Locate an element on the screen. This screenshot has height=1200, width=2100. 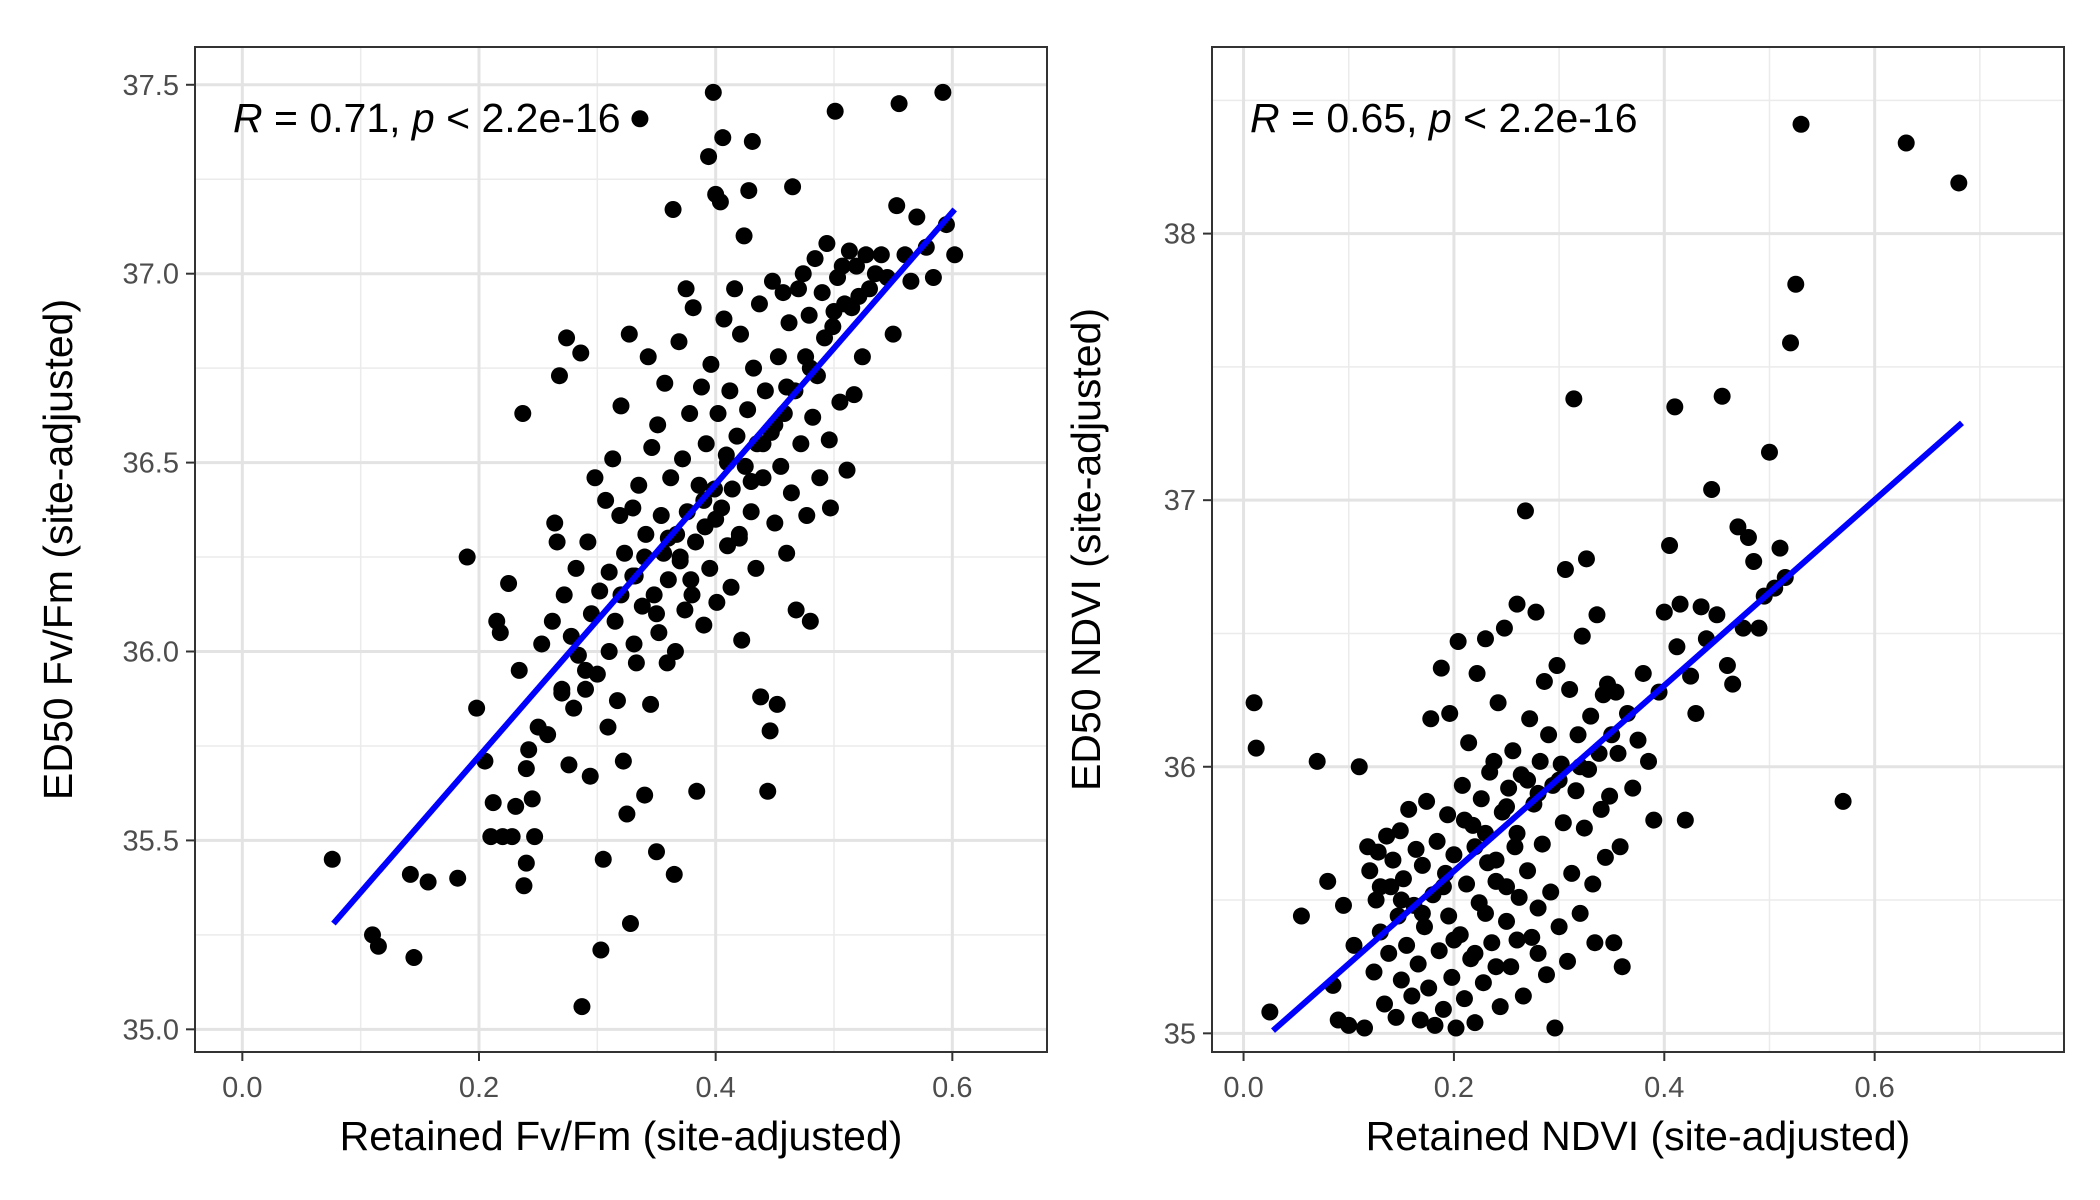
y-tick-label: 37.0 is located at coordinates (151, 275).